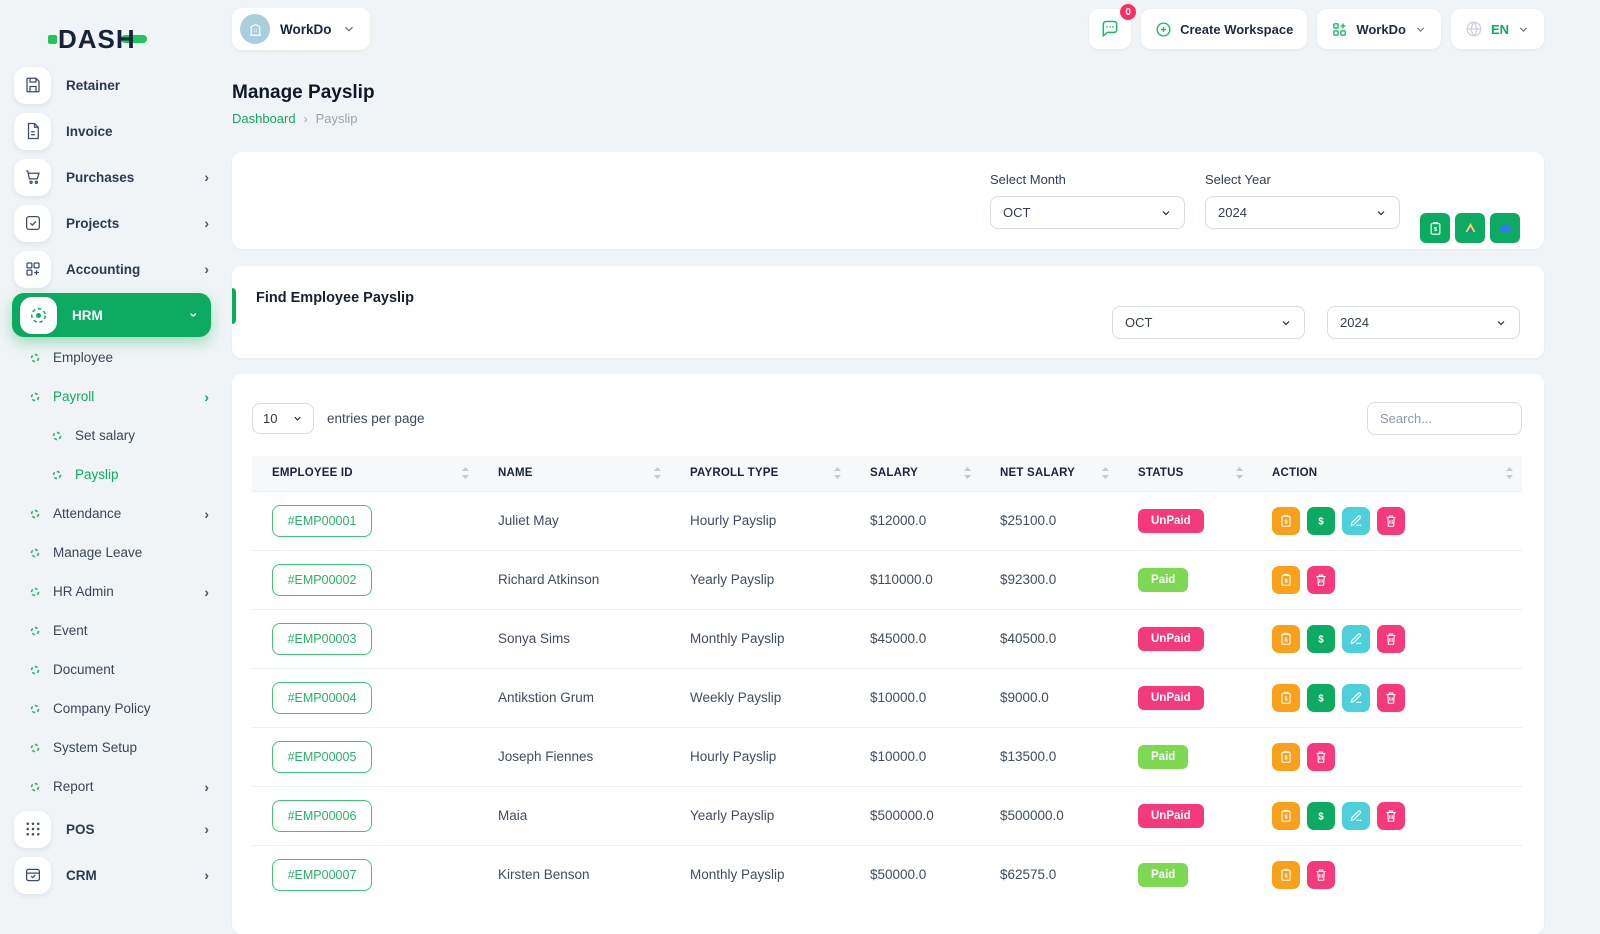 This screenshot has height=934, width=1600. I want to click on page-title: Manage Payslip, so click(303, 92).